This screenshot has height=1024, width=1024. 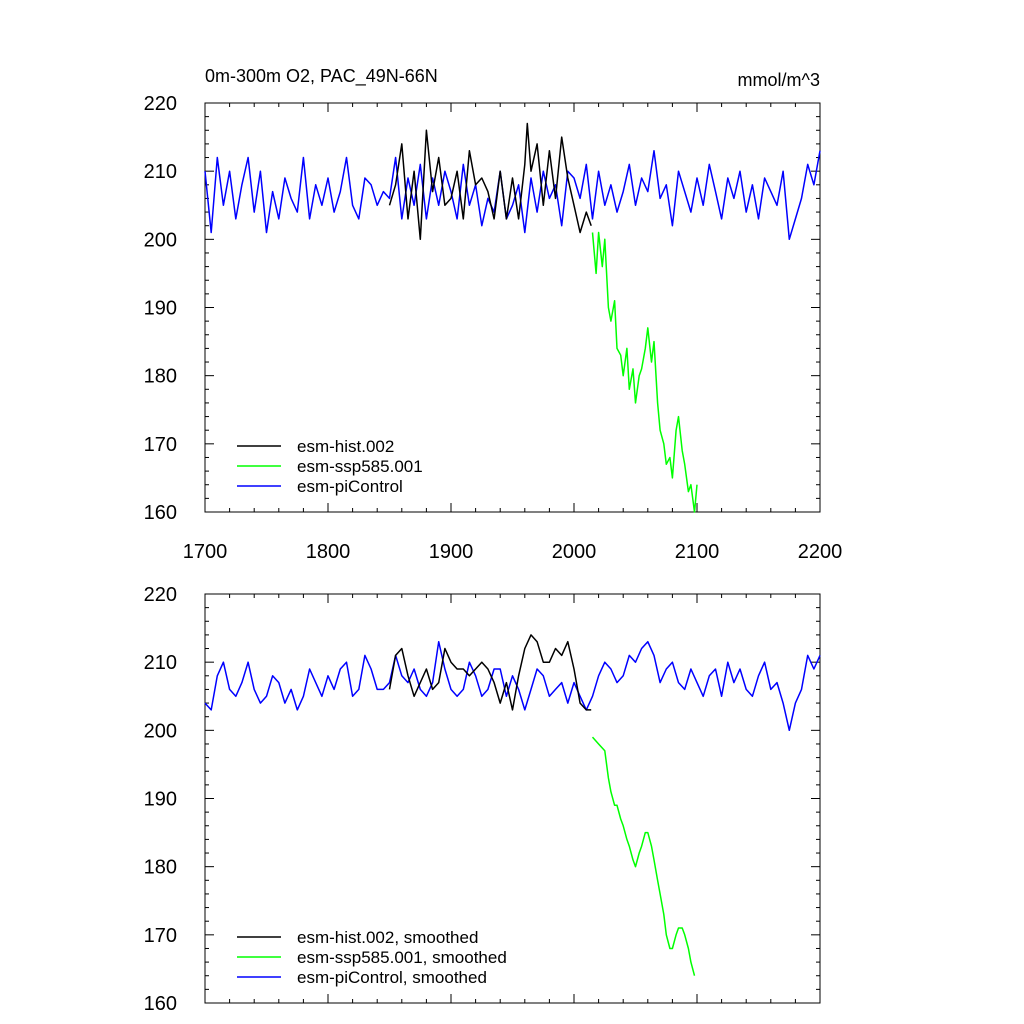 What do you see at coordinates (328, 552) in the screenshot?
I see `x-tick-label: 1800` at bounding box center [328, 552].